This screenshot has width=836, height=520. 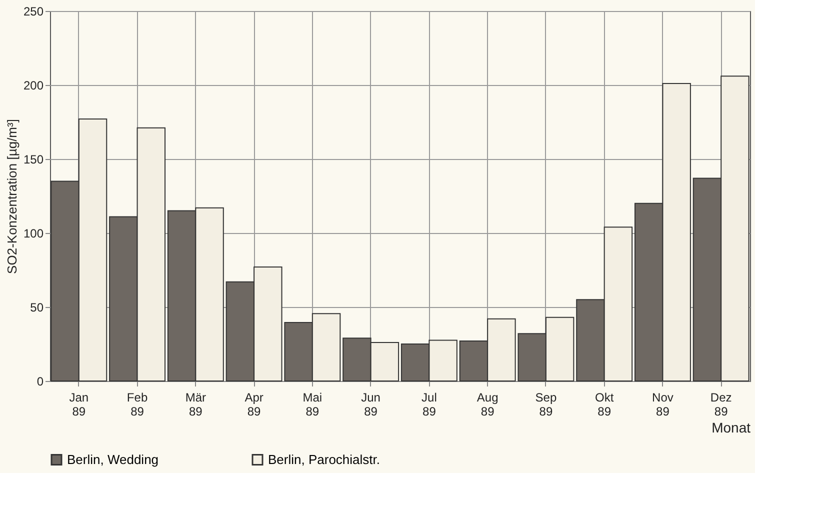 I want to click on x-tick-label: Apr 89, so click(x=254, y=404).